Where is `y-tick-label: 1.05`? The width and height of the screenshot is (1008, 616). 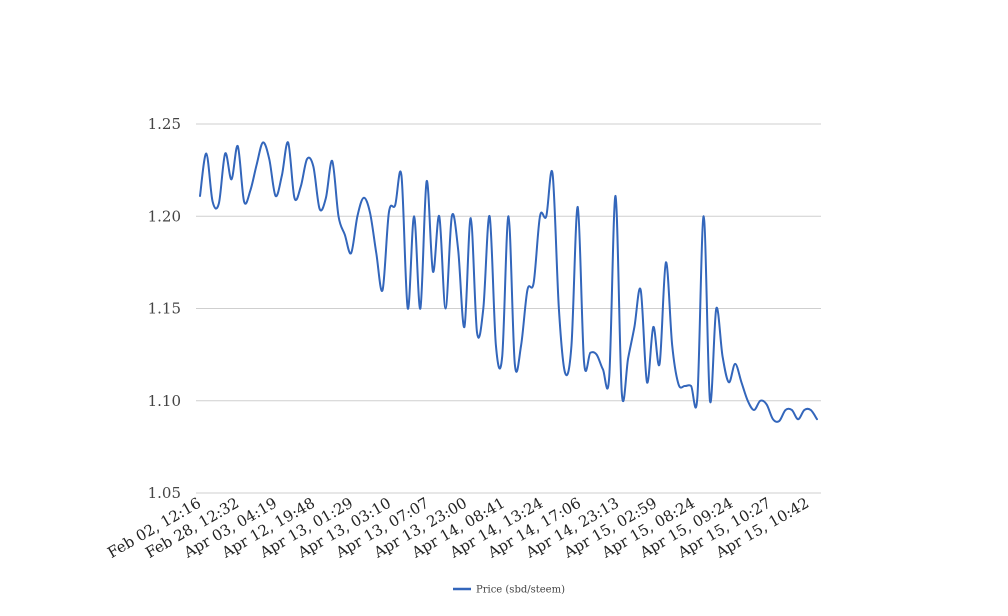
y-tick-label: 1.05 is located at coordinates (164, 493).